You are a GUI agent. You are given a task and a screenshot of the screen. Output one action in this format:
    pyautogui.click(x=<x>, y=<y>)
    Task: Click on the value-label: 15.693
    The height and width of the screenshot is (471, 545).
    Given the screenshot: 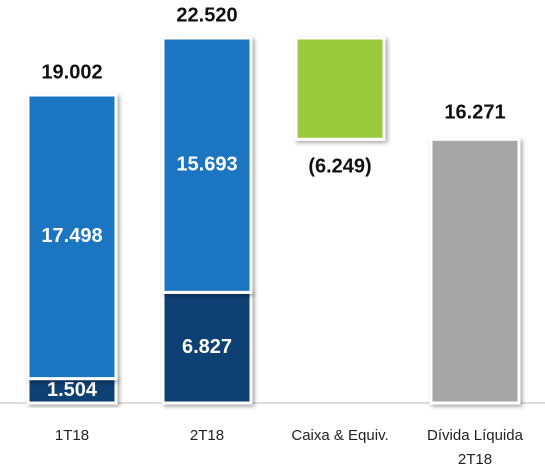 What is the action you would take?
    pyautogui.click(x=206, y=164)
    